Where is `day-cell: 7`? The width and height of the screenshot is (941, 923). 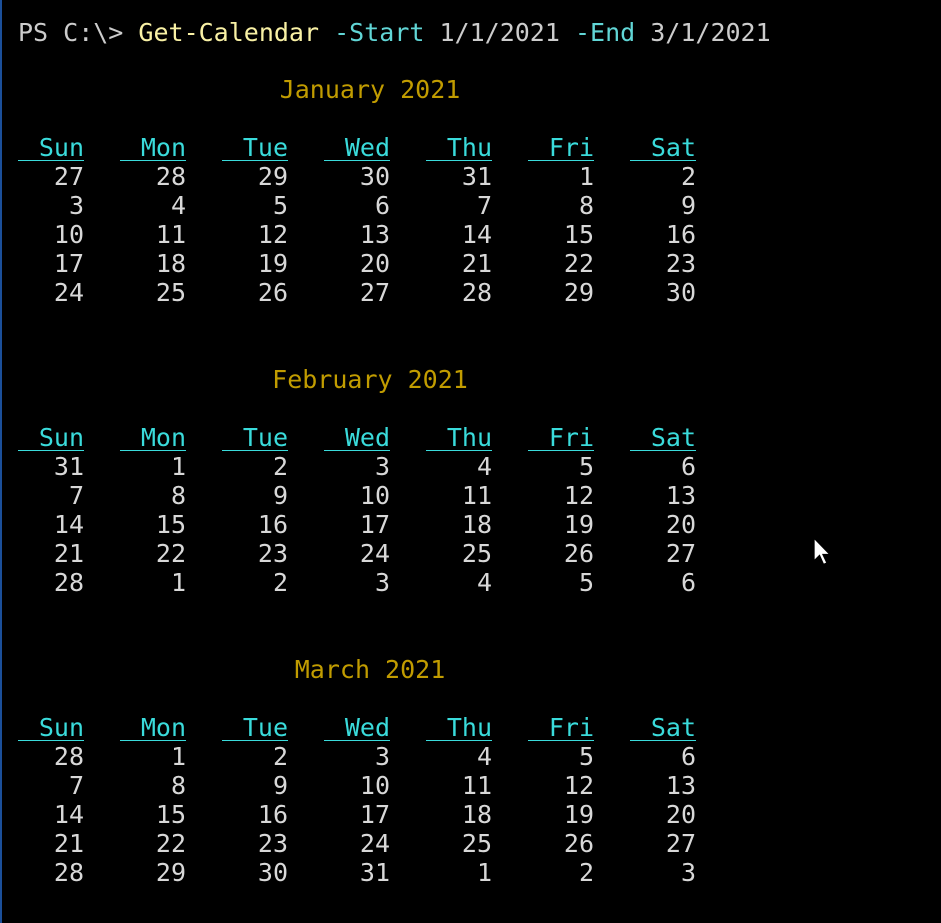
day-cell: 7 is located at coordinates (76, 495).